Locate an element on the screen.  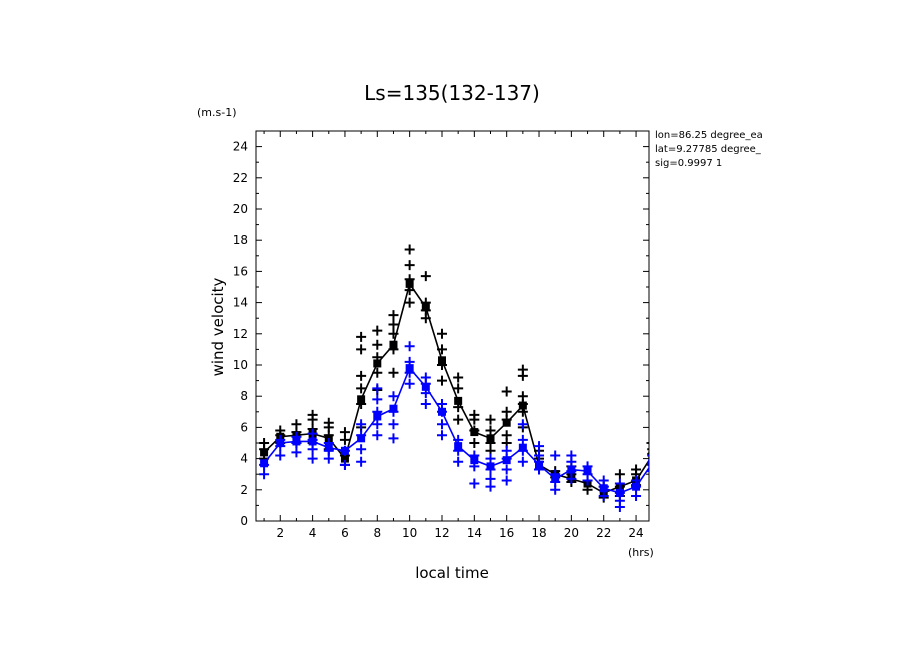
y-tick-label: 22 is located at coordinates (240, 178).